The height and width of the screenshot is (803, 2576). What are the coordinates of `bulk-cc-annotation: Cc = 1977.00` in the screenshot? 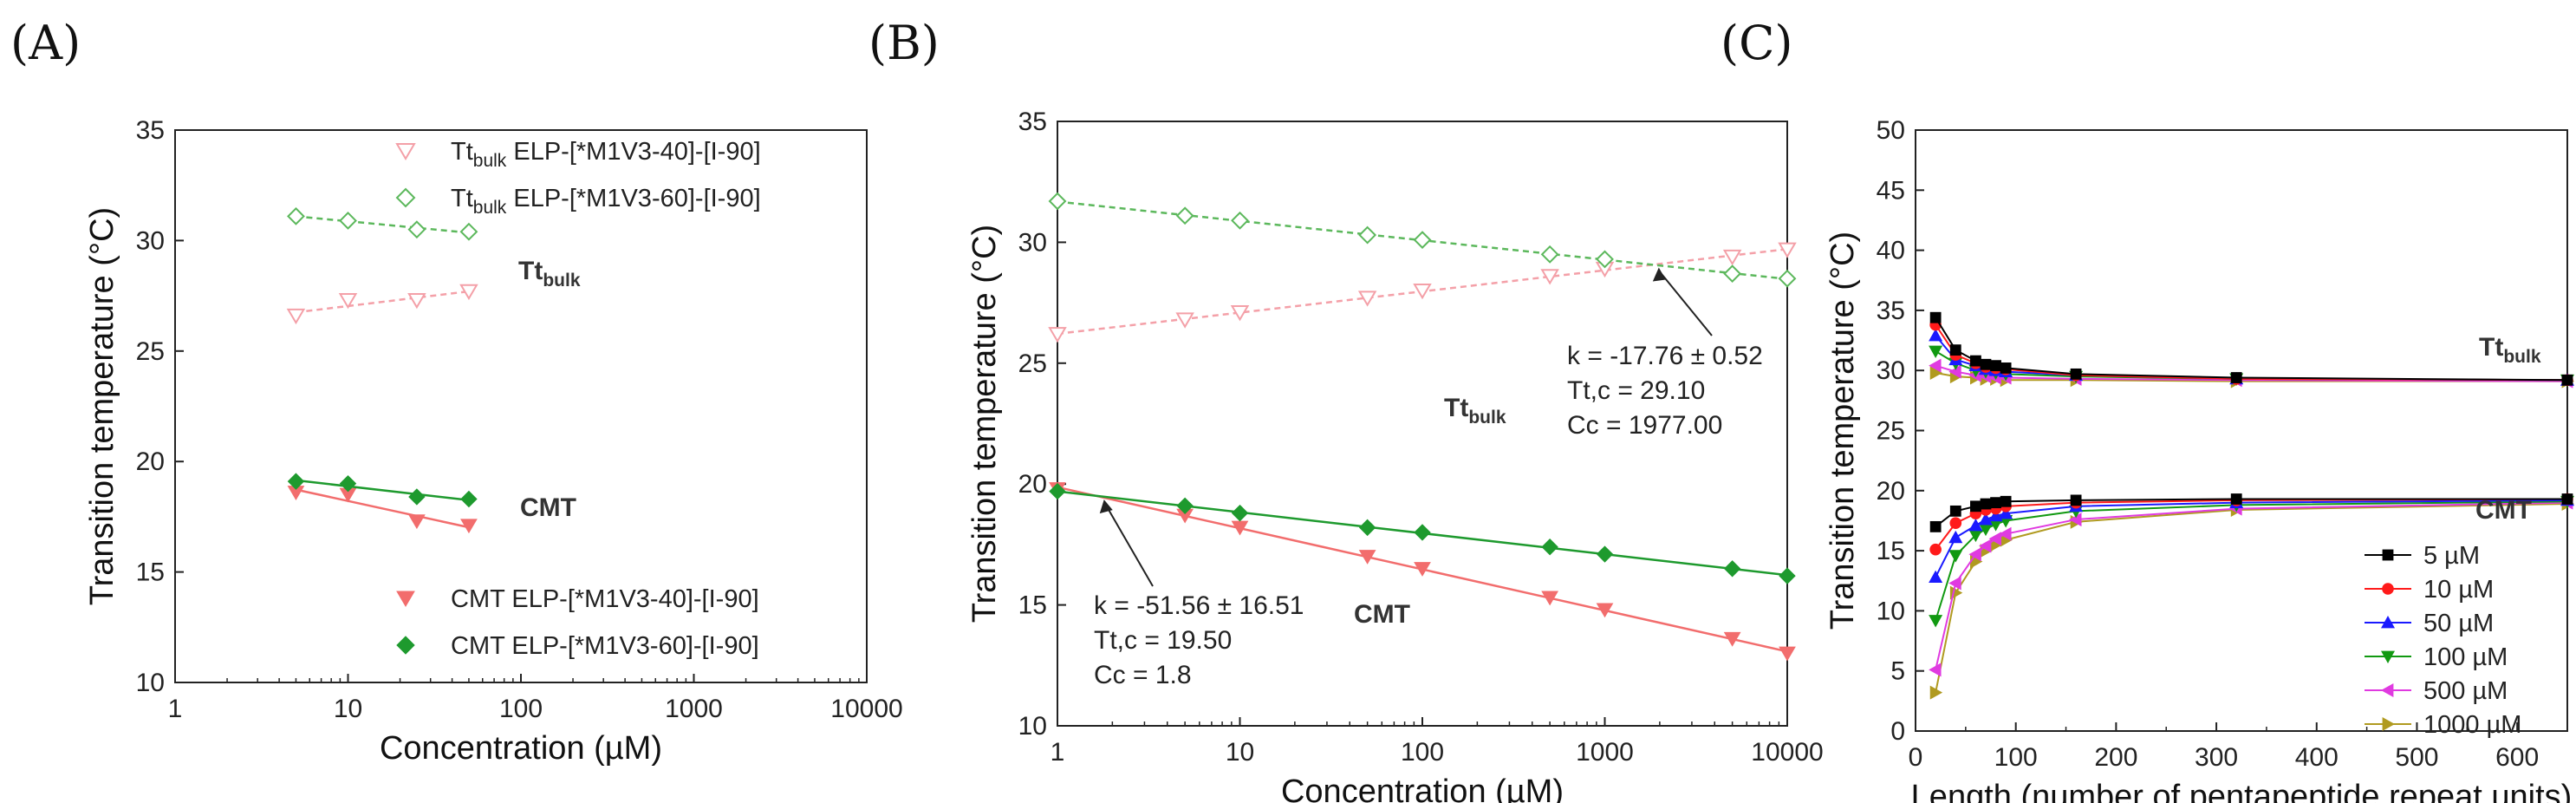 It's located at (1644, 426).